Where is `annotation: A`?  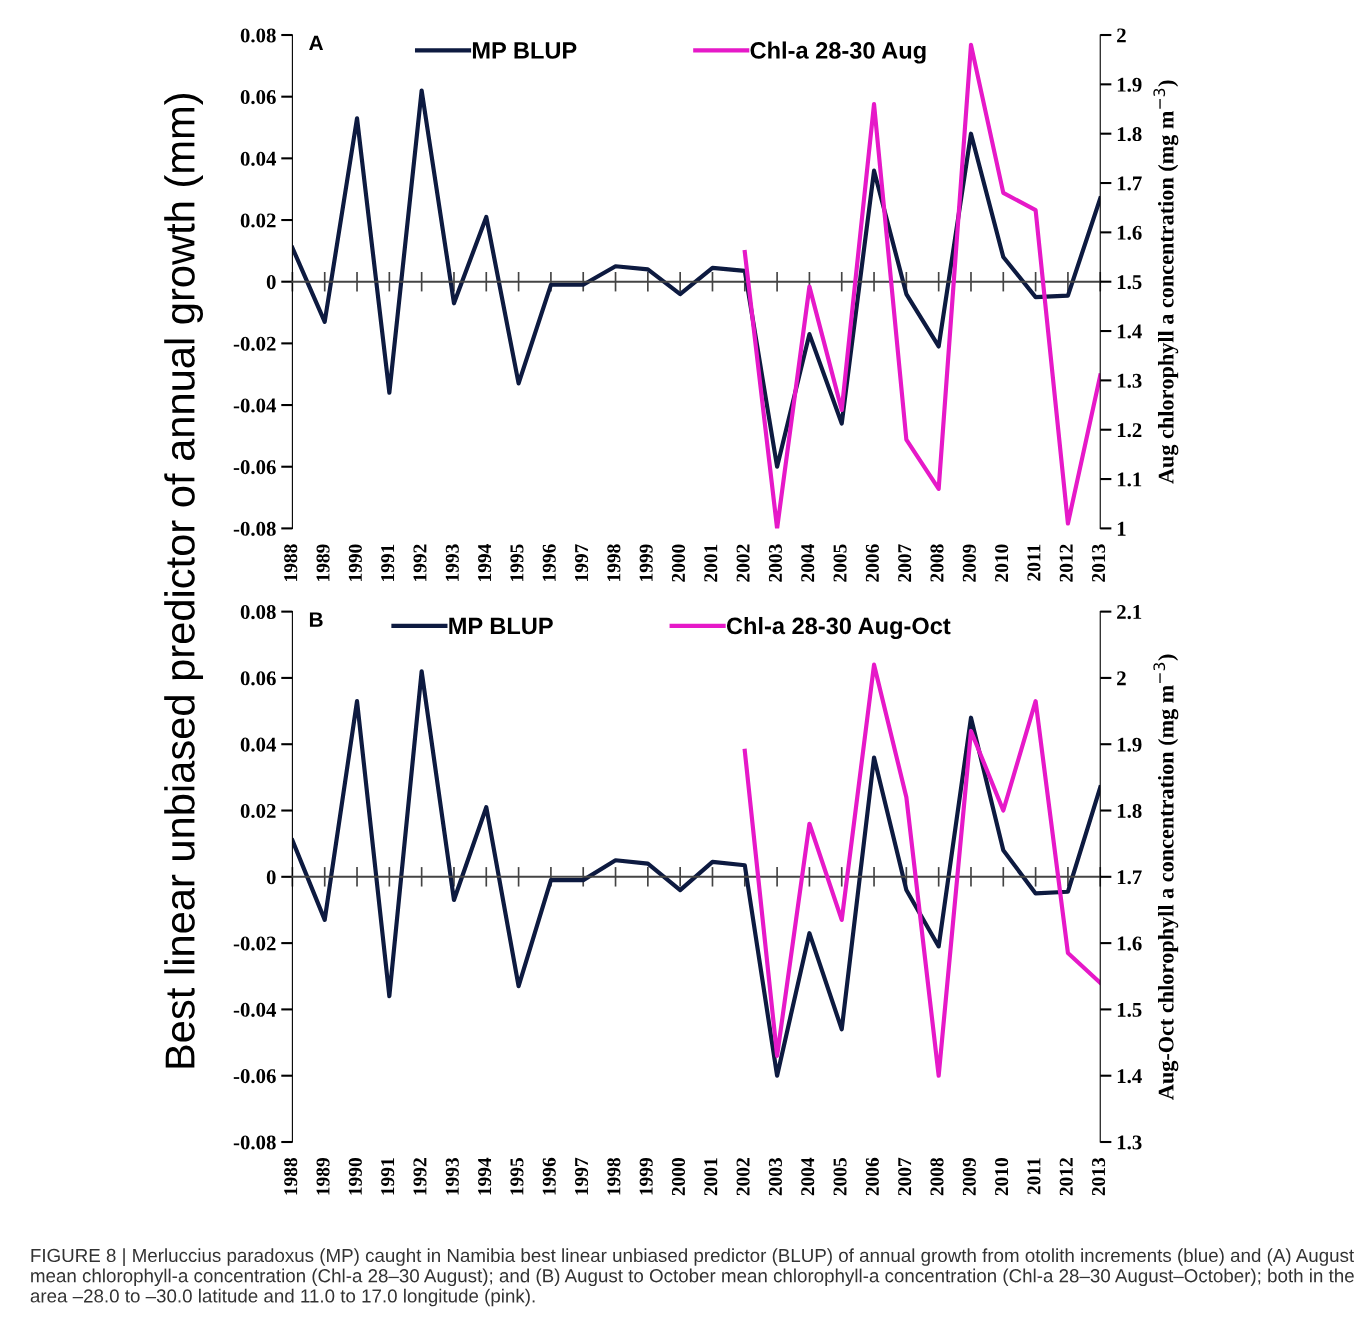
annotation: A is located at coordinates (316, 43).